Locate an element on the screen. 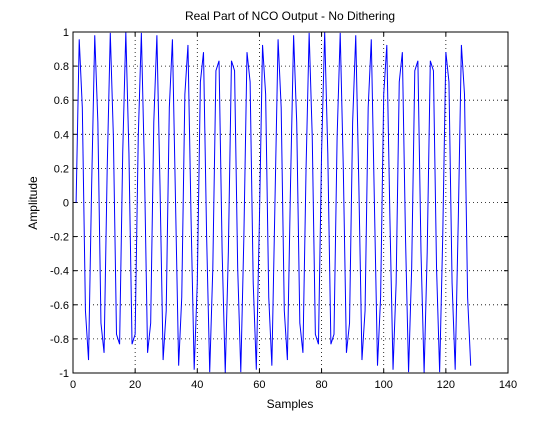 This screenshot has height=425, width=560. y-tick-label: 1 is located at coordinates (66, 33).